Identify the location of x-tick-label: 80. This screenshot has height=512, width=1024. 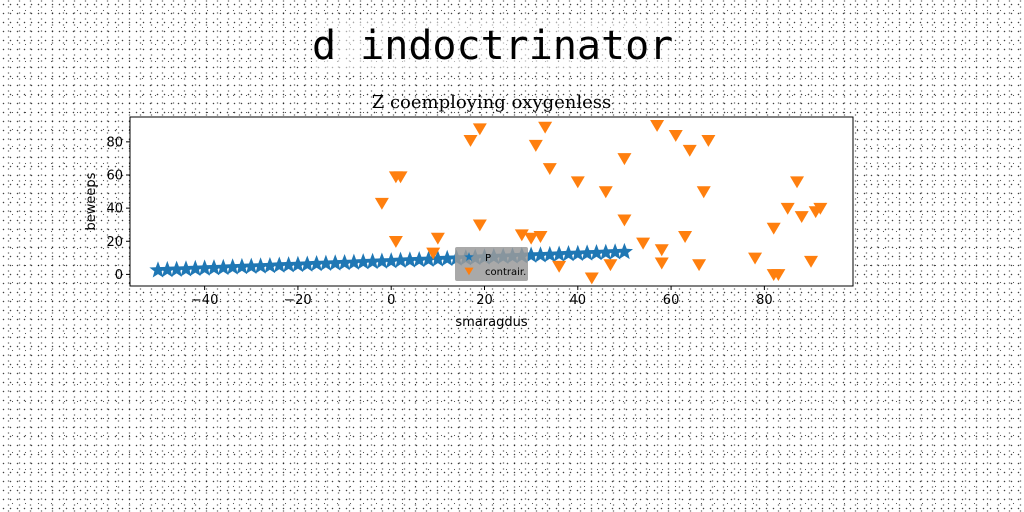
(764, 300).